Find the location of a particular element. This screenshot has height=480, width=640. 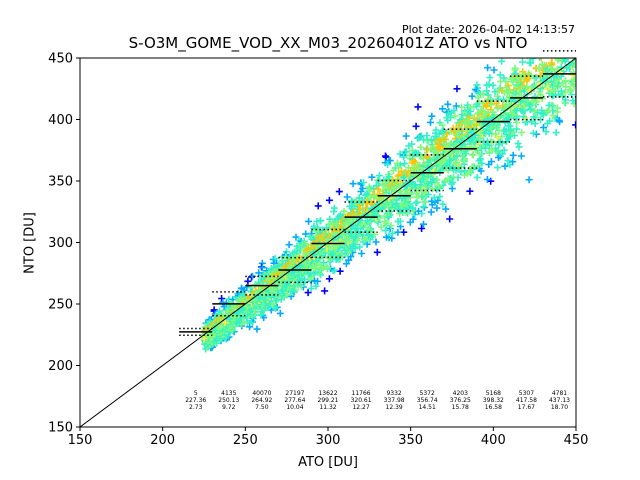

bin-mean: 299.21 is located at coordinates (328, 400).